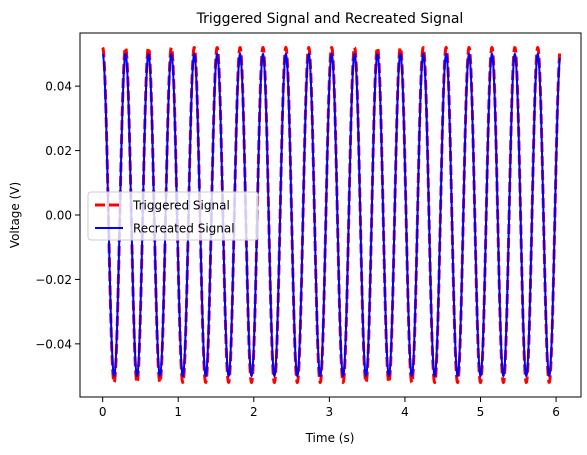 This screenshot has height=455, width=587. I want to click on legend-box, so click(173, 216).